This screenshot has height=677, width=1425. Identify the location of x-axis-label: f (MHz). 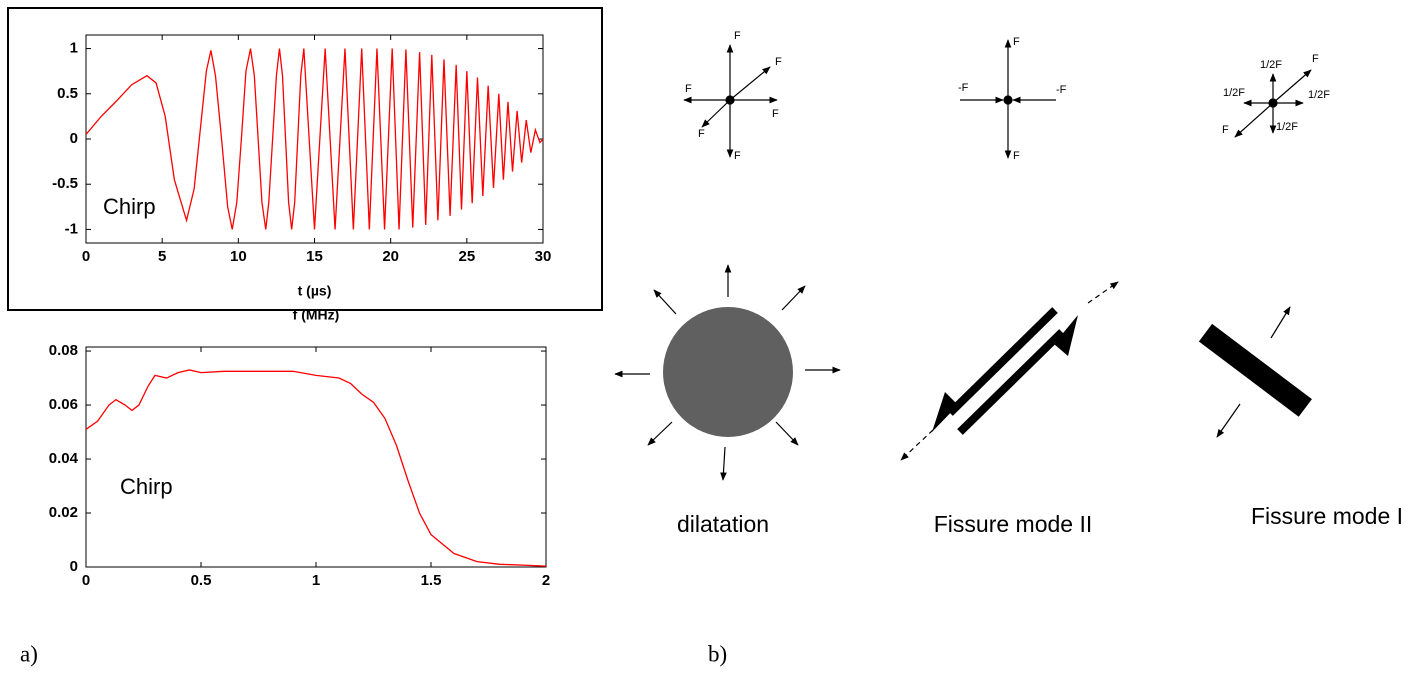
(316, 315).